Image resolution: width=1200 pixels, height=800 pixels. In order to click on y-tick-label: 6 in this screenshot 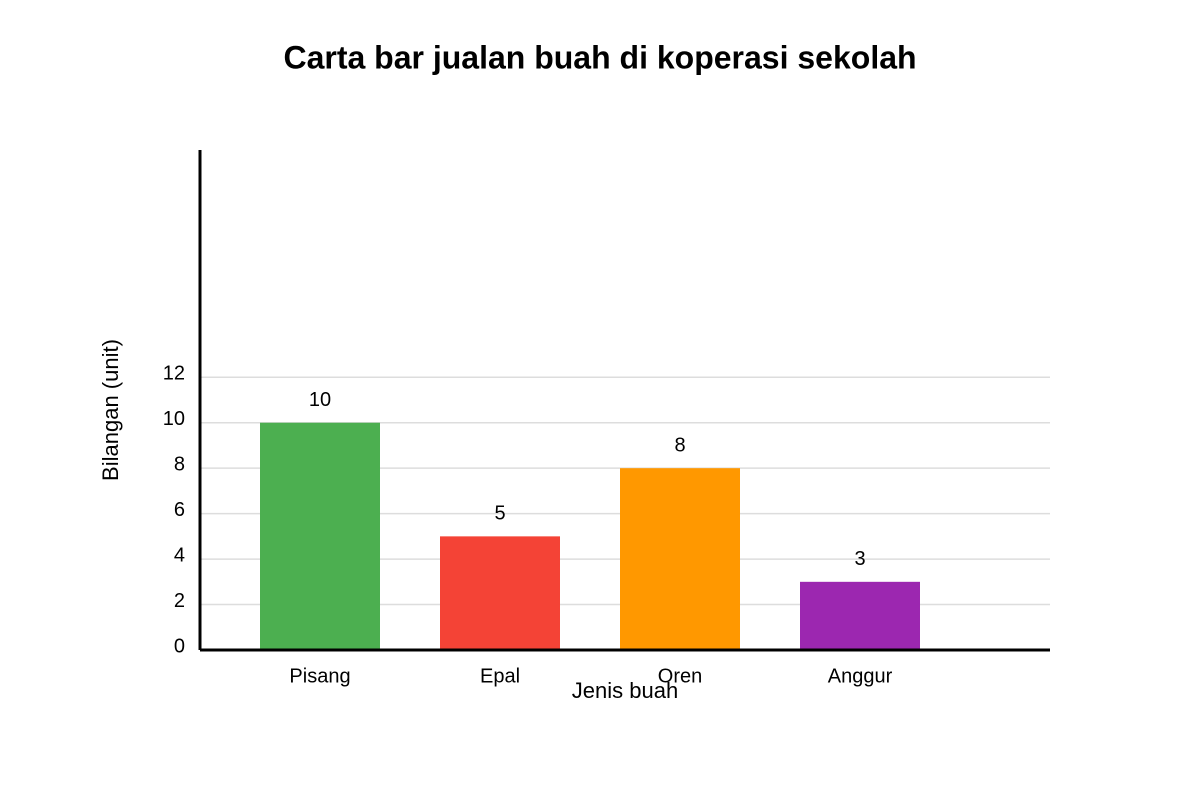, I will do `click(179, 510)`.